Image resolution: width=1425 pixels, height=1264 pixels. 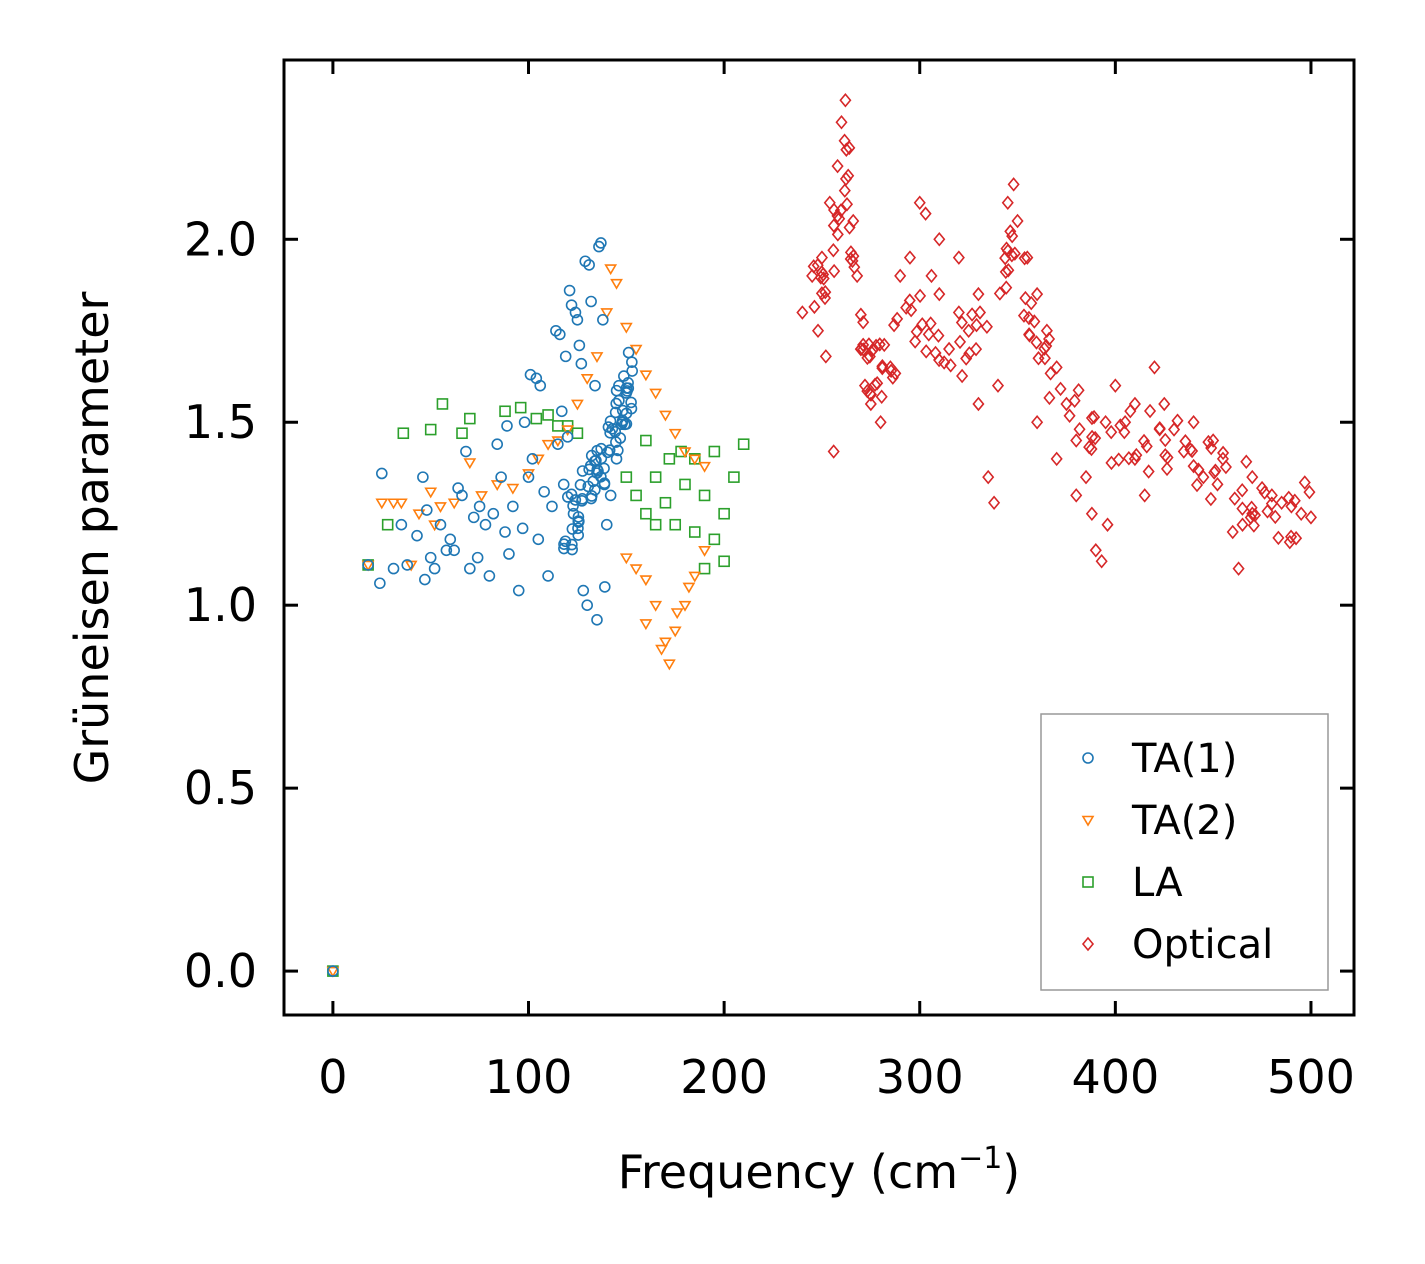 I want to click on legend-label: TA(1), so click(x=1184, y=759).